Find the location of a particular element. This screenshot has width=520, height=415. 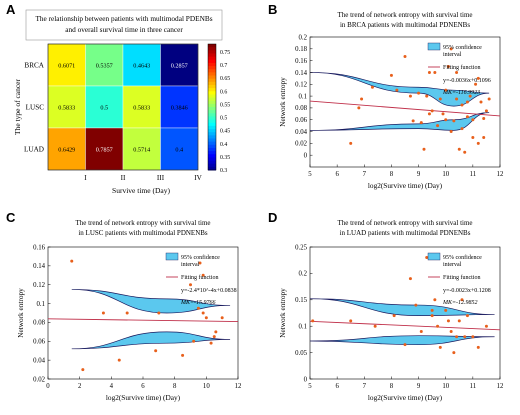

cell-value-label: 0.6429 is located at coordinates (66, 150).